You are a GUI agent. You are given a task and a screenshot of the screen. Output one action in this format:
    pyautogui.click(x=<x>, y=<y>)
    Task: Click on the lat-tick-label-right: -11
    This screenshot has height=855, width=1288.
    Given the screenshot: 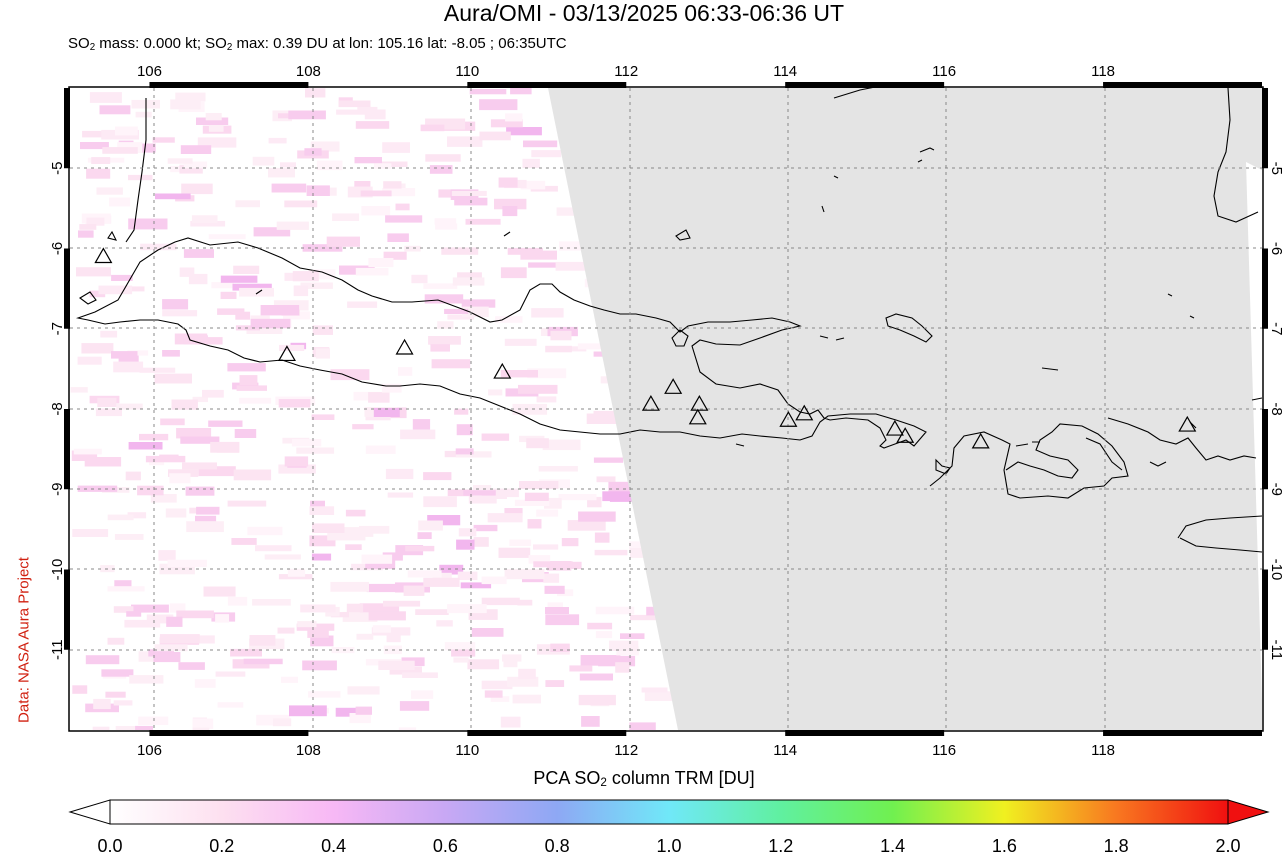 What is the action you would take?
    pyautogui.click(x=1276, y=649)
    